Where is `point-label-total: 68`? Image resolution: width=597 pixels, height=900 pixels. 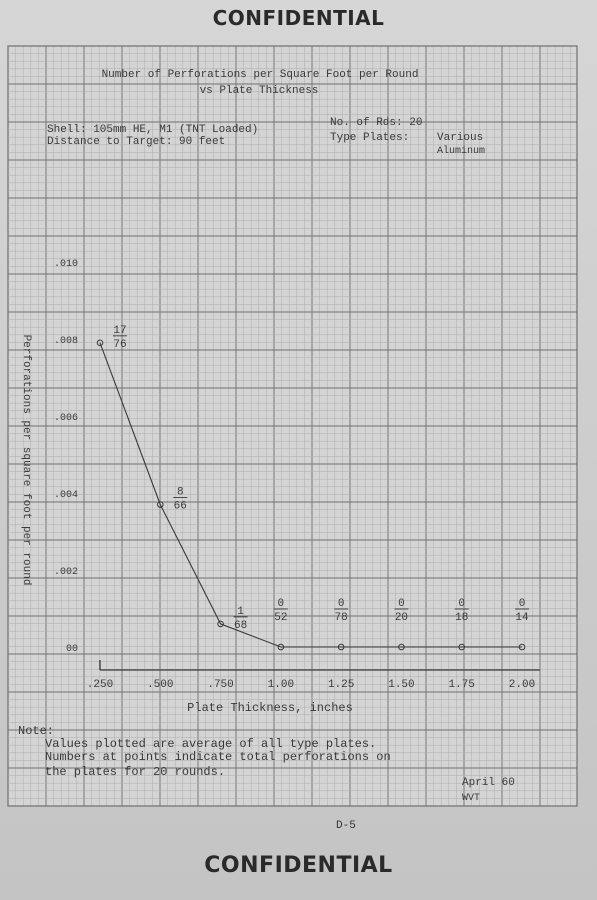
point-label-total: 68 is located at coordinates (240, 626).